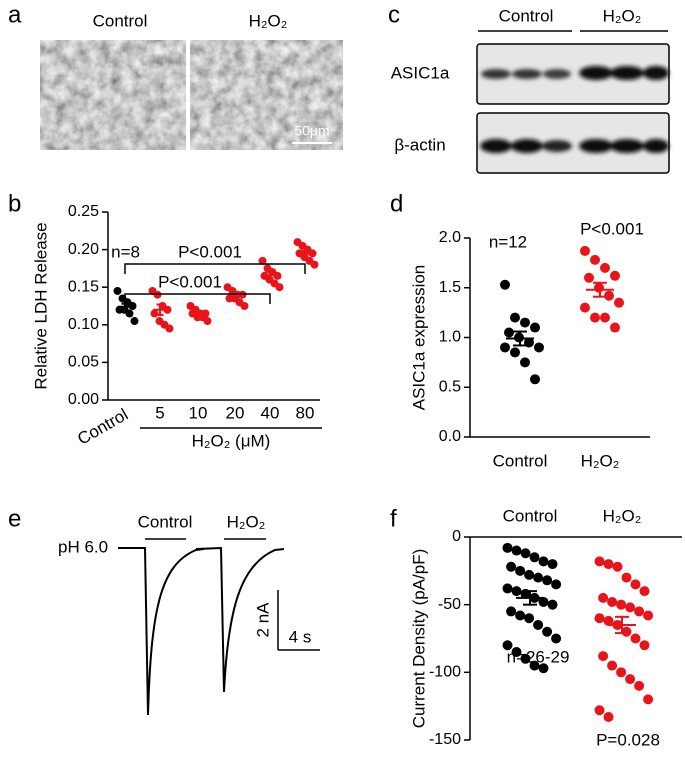  I want to click on y-tick-label: 0.25, so click(83, 211).